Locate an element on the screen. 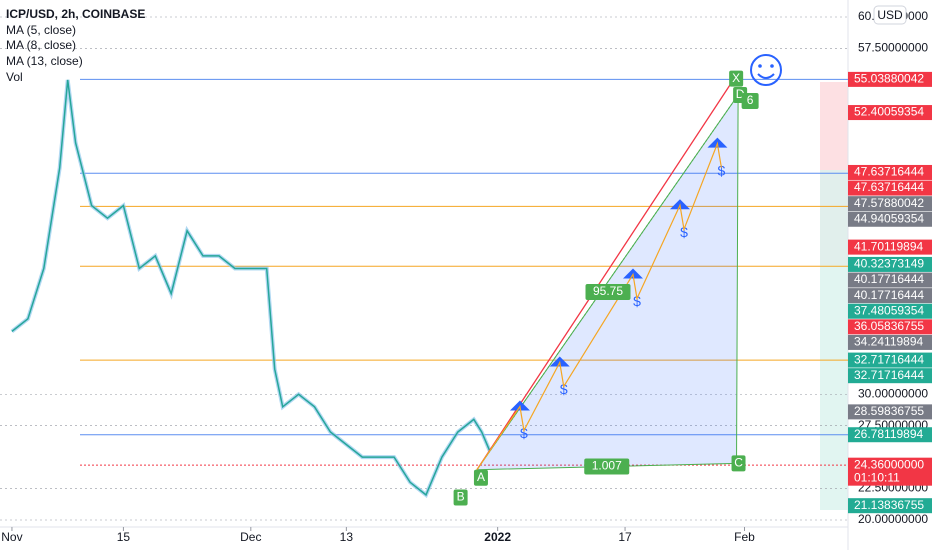  x-tick-label: 2022 is located at coordinates (497, 537).